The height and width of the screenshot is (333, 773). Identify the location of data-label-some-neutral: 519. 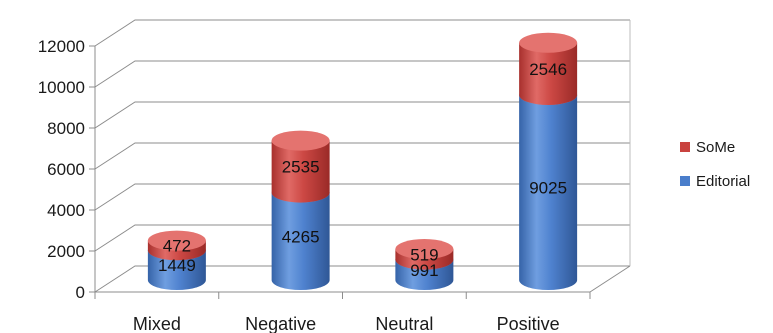
(424, 254).